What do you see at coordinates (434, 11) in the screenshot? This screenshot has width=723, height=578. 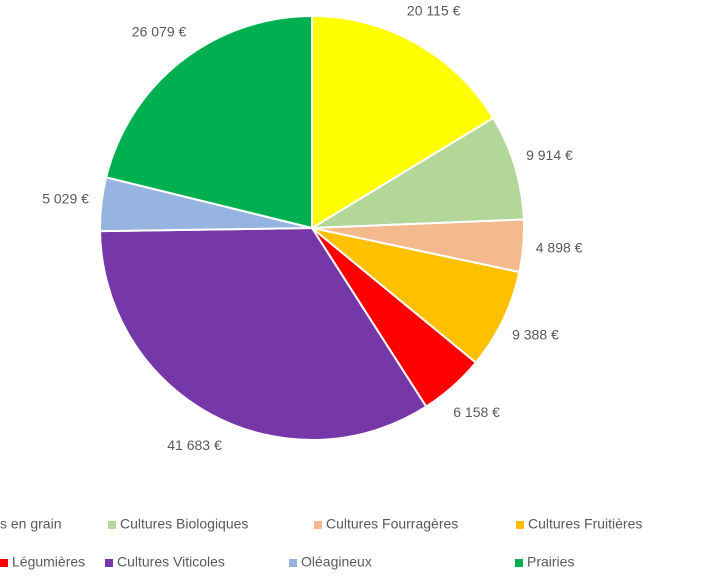 I see `data-label: 20 115 €` at bounding box center [434, 11].